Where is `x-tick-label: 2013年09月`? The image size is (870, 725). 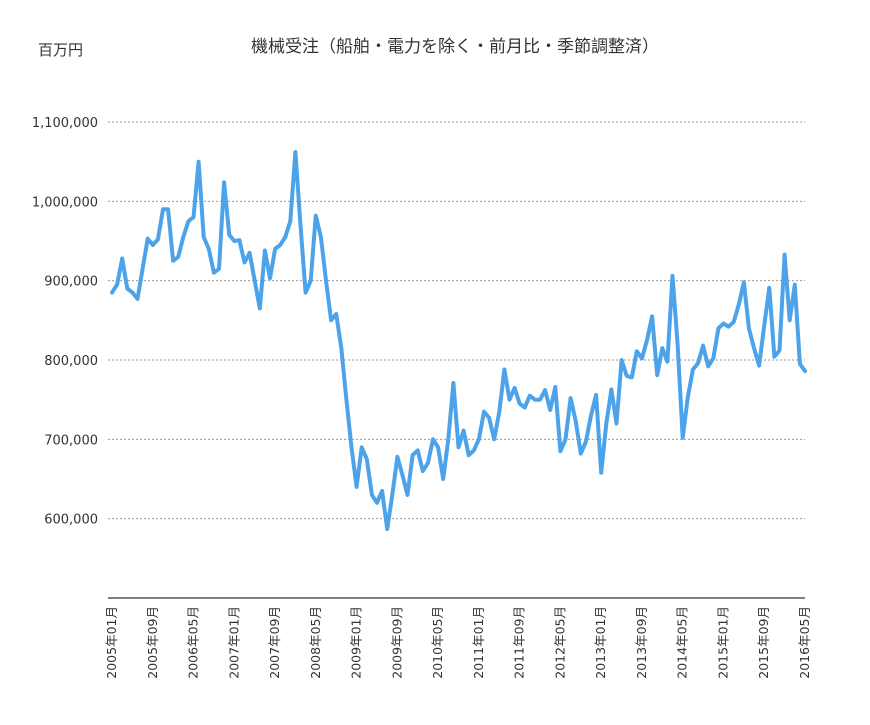 x-tick-label: 2013年09月 is located at coordinates (641, 642).